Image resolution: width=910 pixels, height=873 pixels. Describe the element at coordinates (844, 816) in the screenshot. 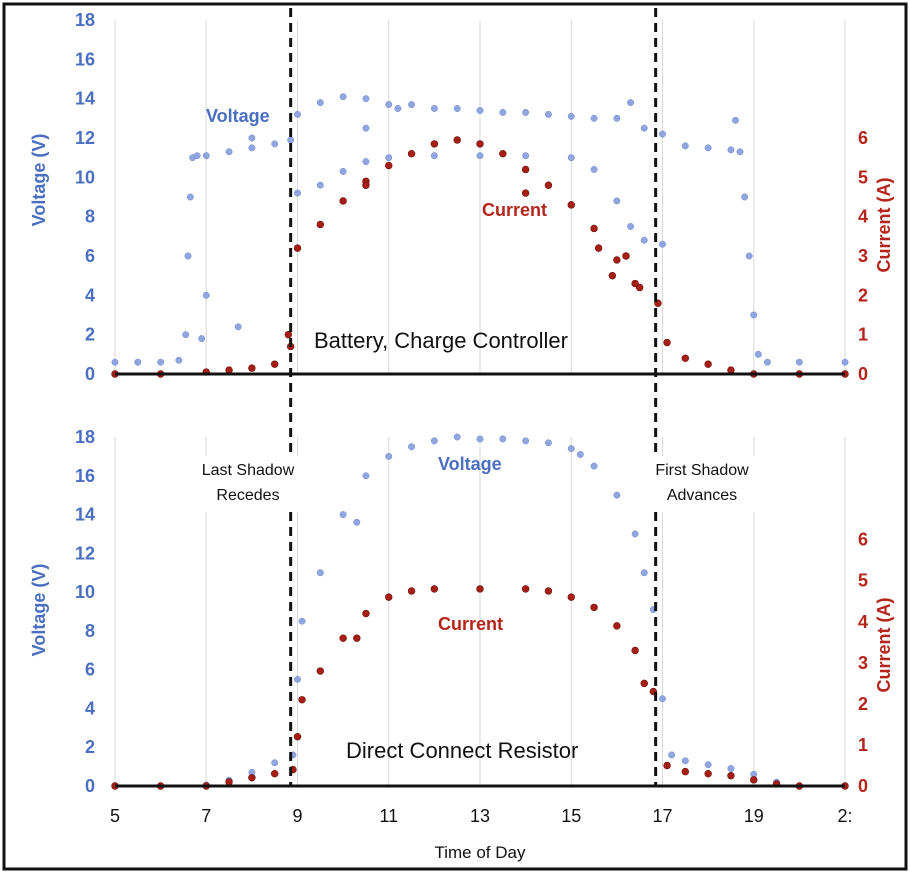

I see `x-tick-8: 2:` at that location.